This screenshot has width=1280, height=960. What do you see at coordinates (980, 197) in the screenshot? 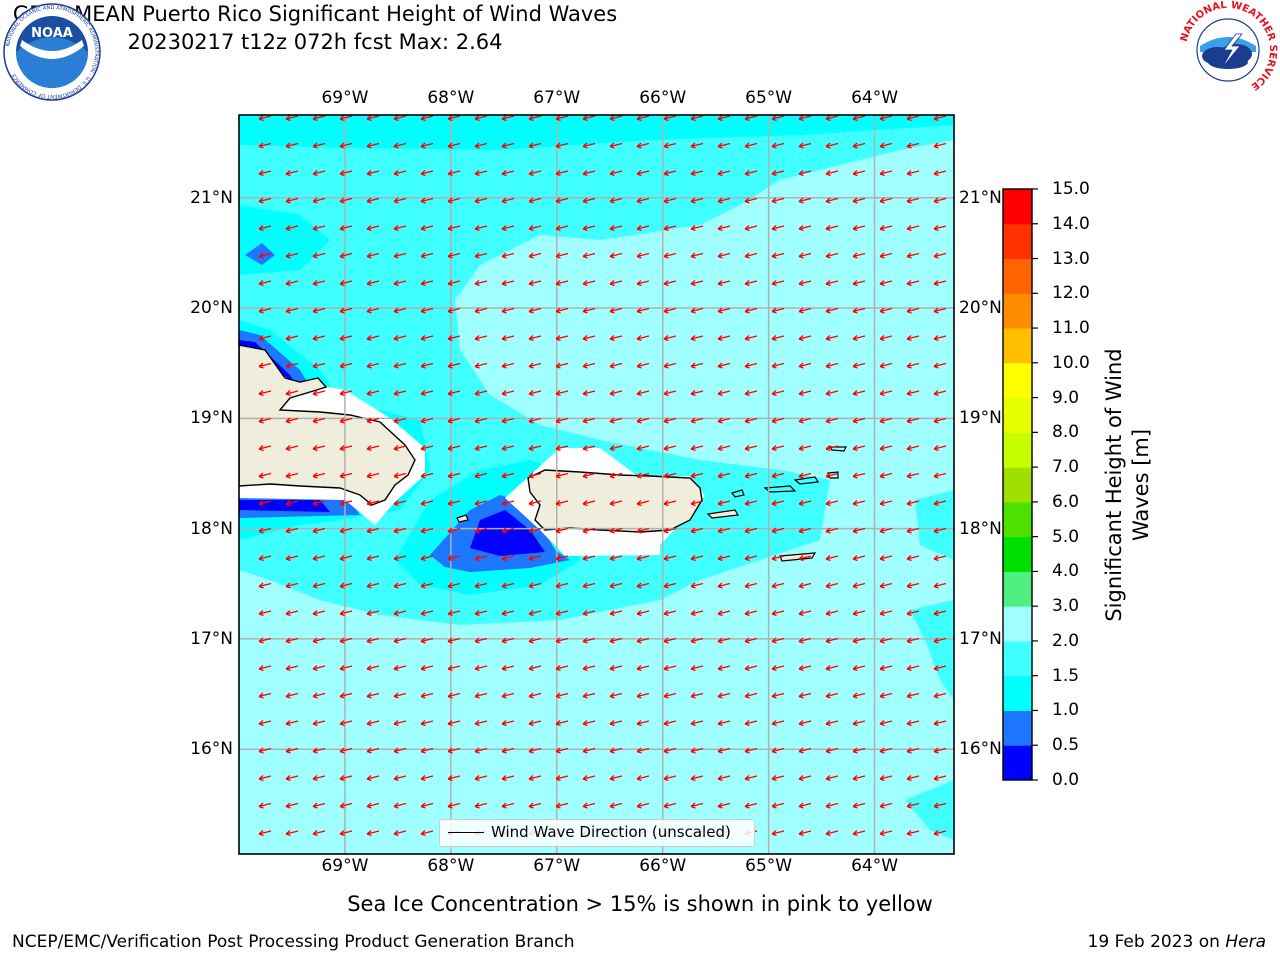
I see `lat-tick-right: 21°N` at bounding box center [980, 197].